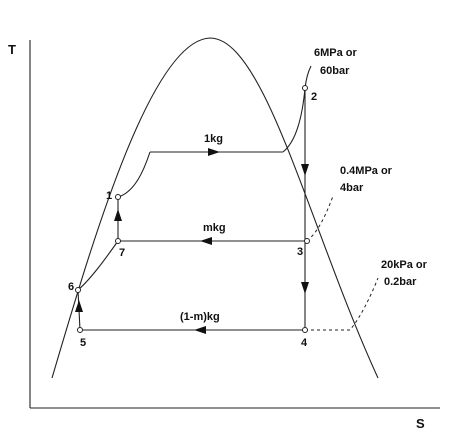 This screenshot has width=449, height=447. I want to click on point-label: 2, so click(314, 97).